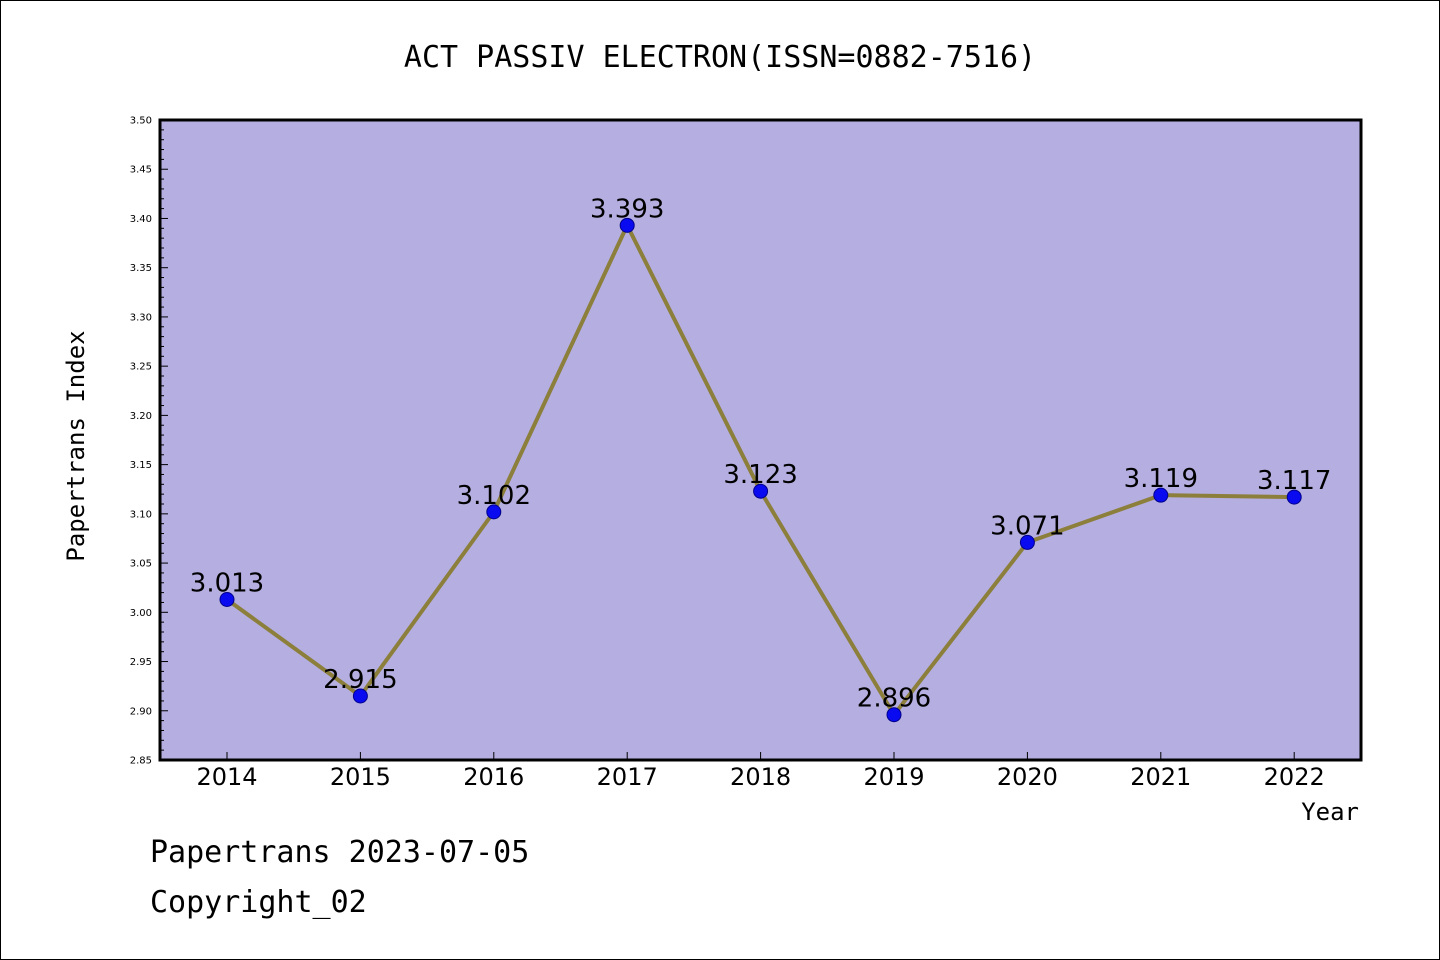 The width and height of the screenshot is (1440, 960). Describe the element at coordinates (720, 57) in the screenshot. I see `chart-title: ACT PASSIV ELECTRON(ISSN=0882-7516)` at that location.